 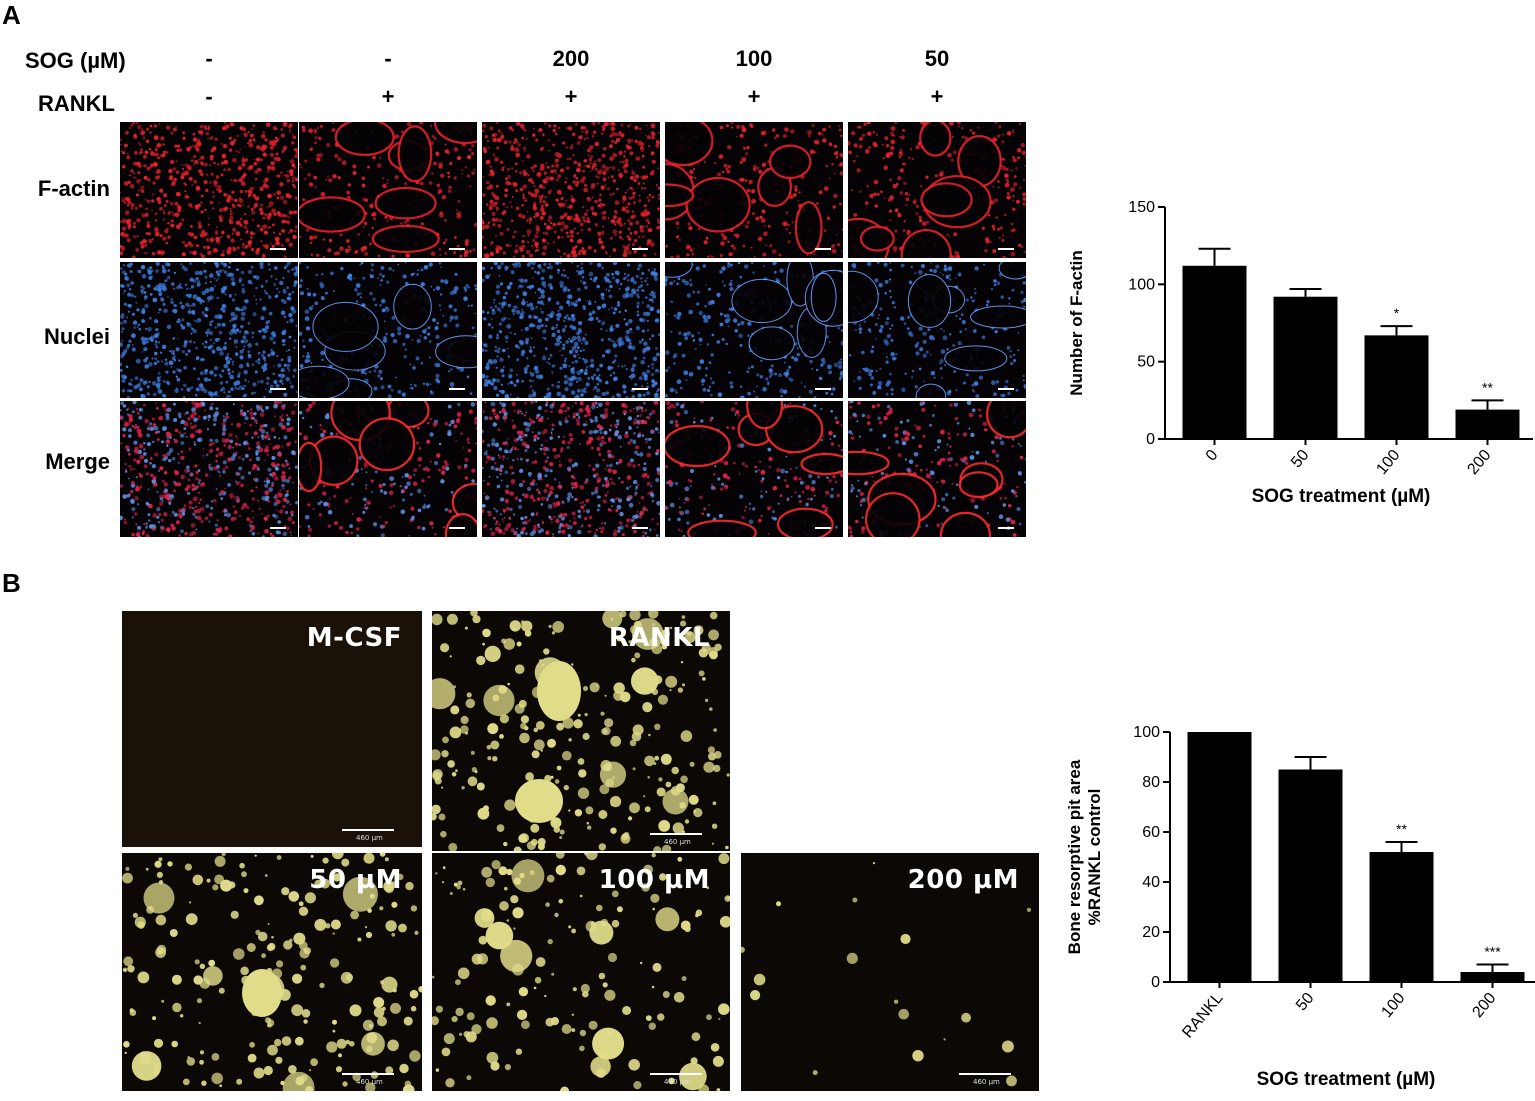 What do you see at coordinates (654, 880) in the screenshot?
I see `pit-tile-label-3: 100 µM` at bounding box center [654, 880].